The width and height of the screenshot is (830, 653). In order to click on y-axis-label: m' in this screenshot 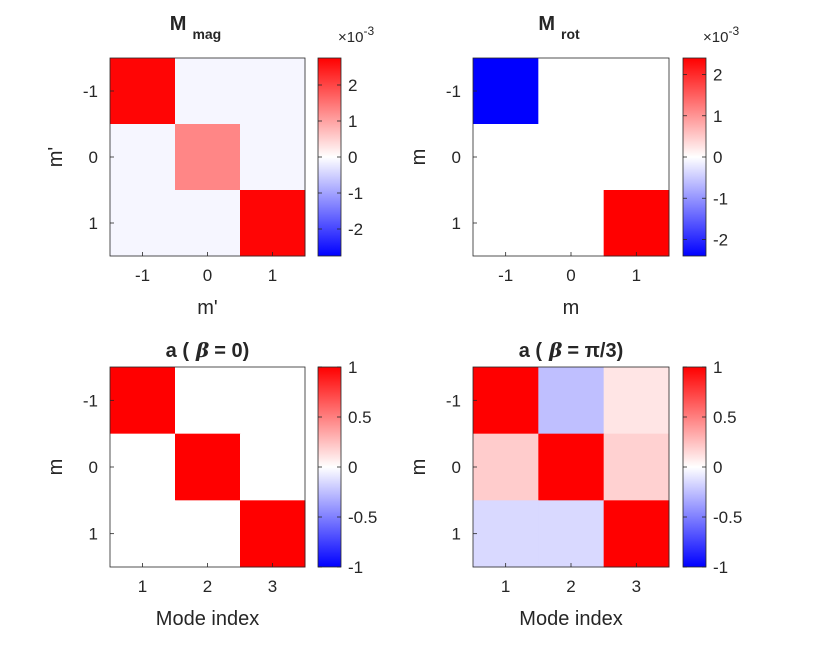, I will do `click(56, 157)`.